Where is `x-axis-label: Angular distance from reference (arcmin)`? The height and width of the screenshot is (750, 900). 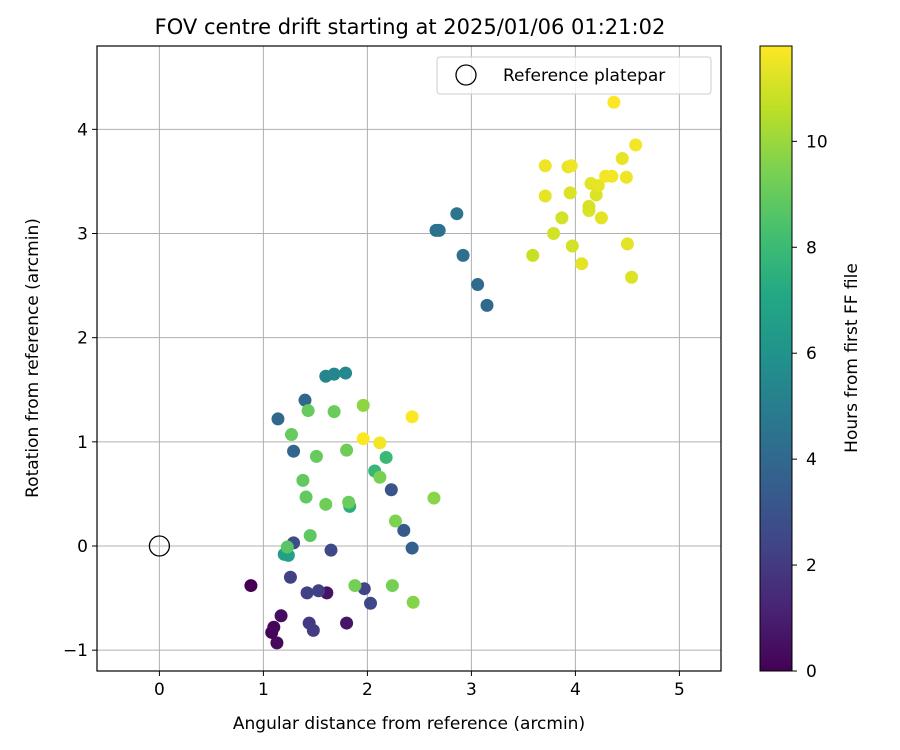
x-axis-label: Angular distance from reference (arcmin) is located at coordinates (409, 724).